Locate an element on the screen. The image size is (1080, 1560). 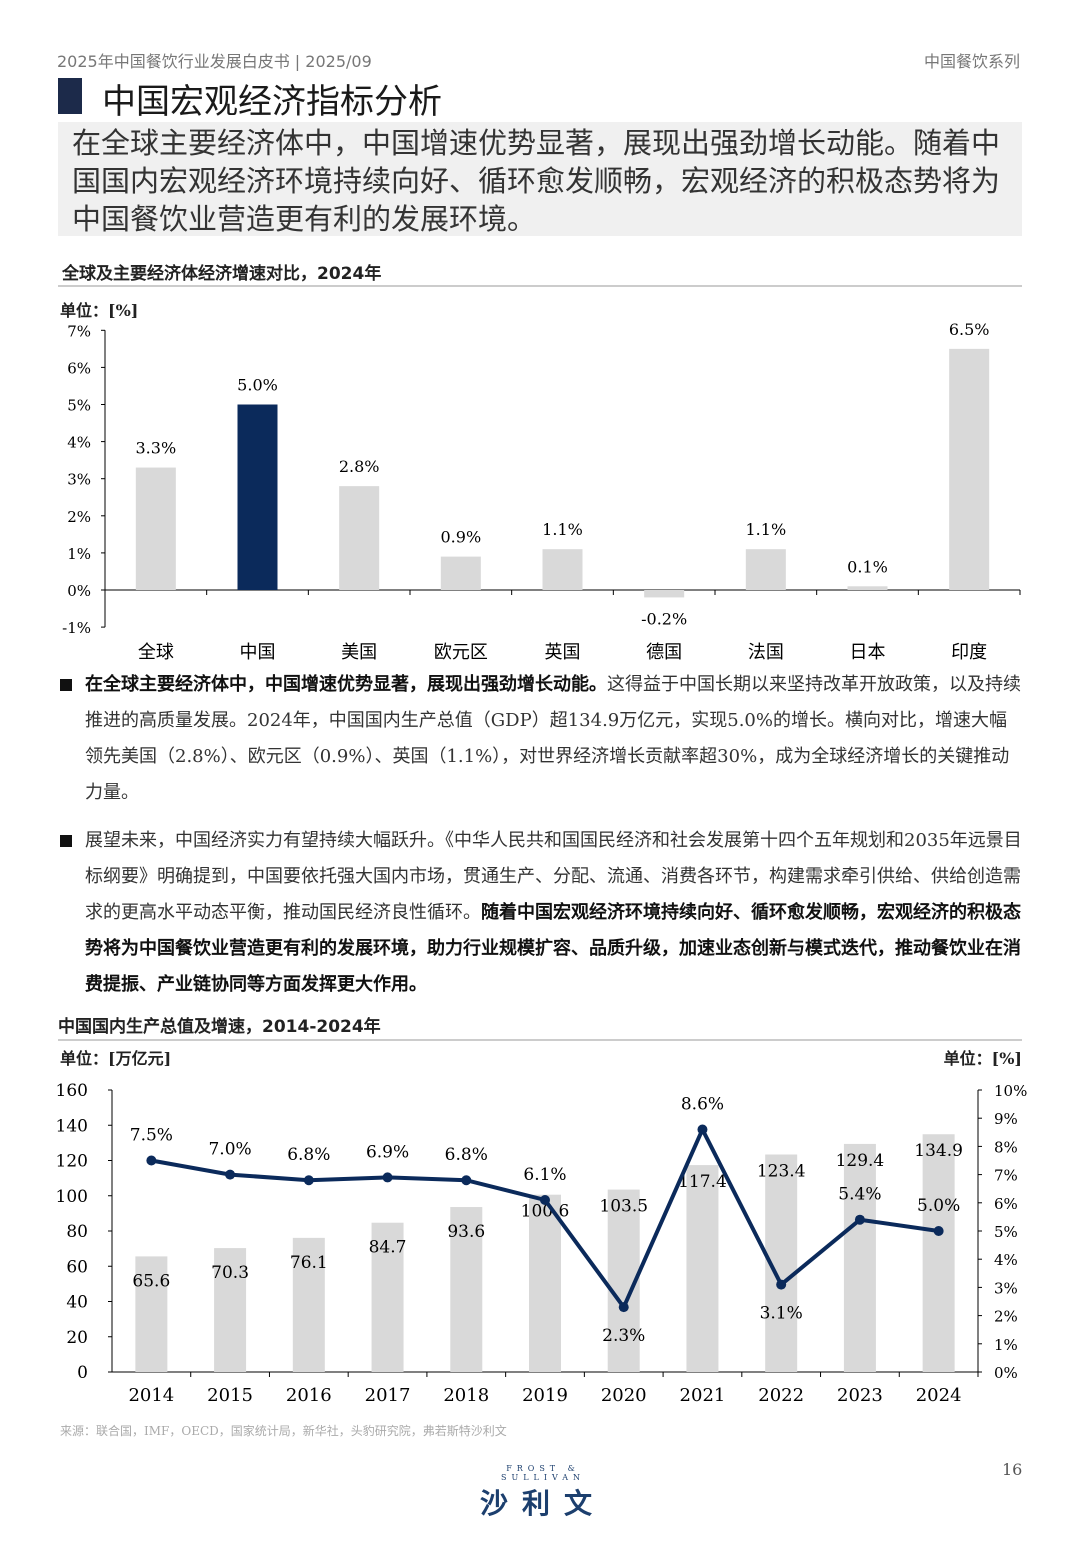
para1-bold: 在全球主要经济体中，中国增速优势显著，展现出强劲增长动能。 is located at coordinates (346, 684).